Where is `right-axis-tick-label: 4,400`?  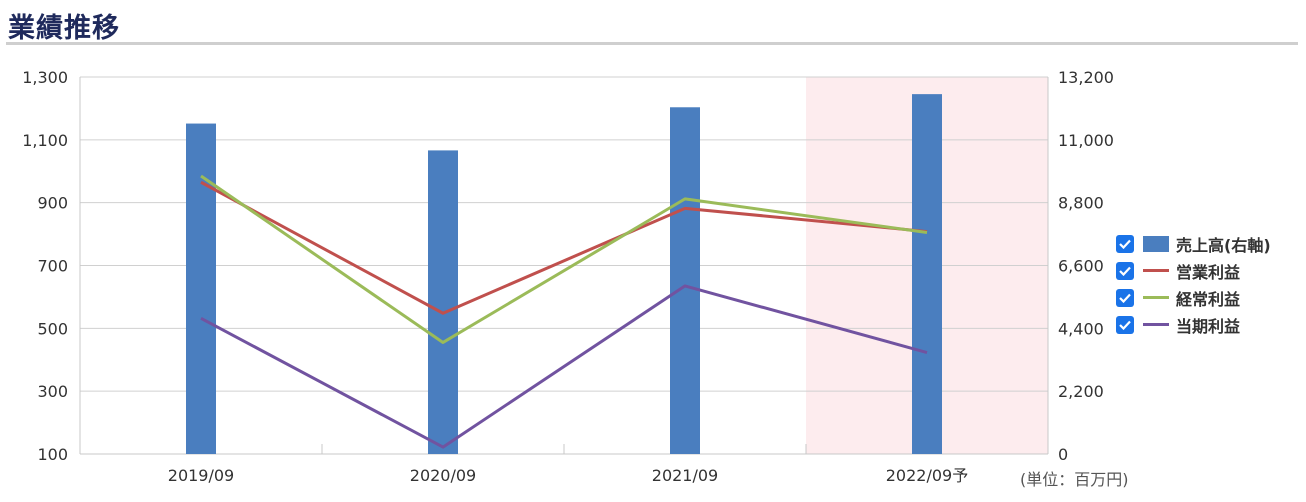
right-axis-tick-label: 4,400 is located at coordinates (1081, 328).